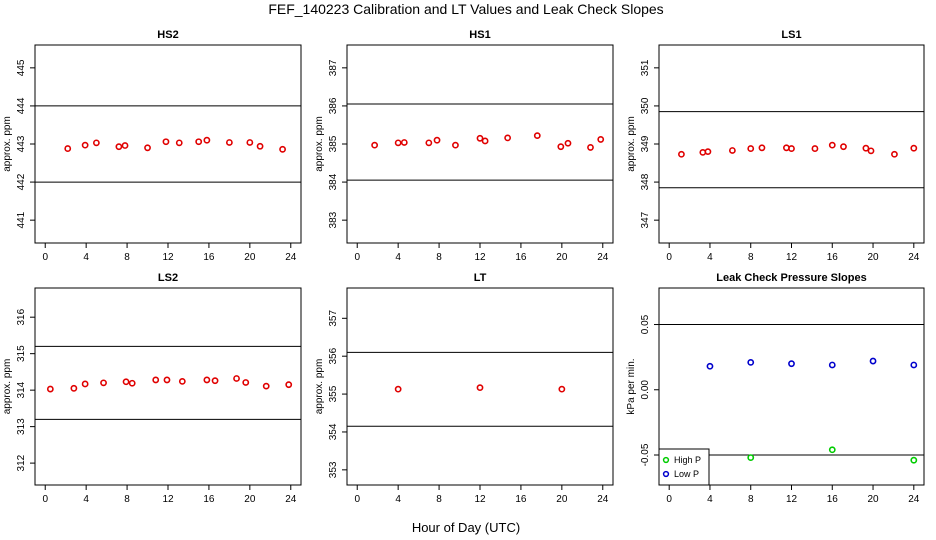 The height and width of the screenshot is (540, 936). I want to click on y-tick-label: 314, so click(21, 389).